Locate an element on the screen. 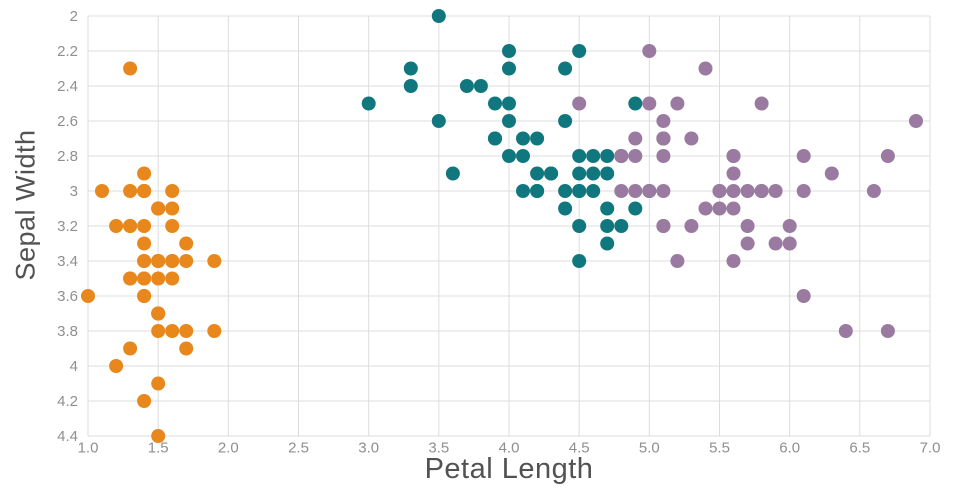  x-tick-label: 1.0 is located at coordinates (88, 448).